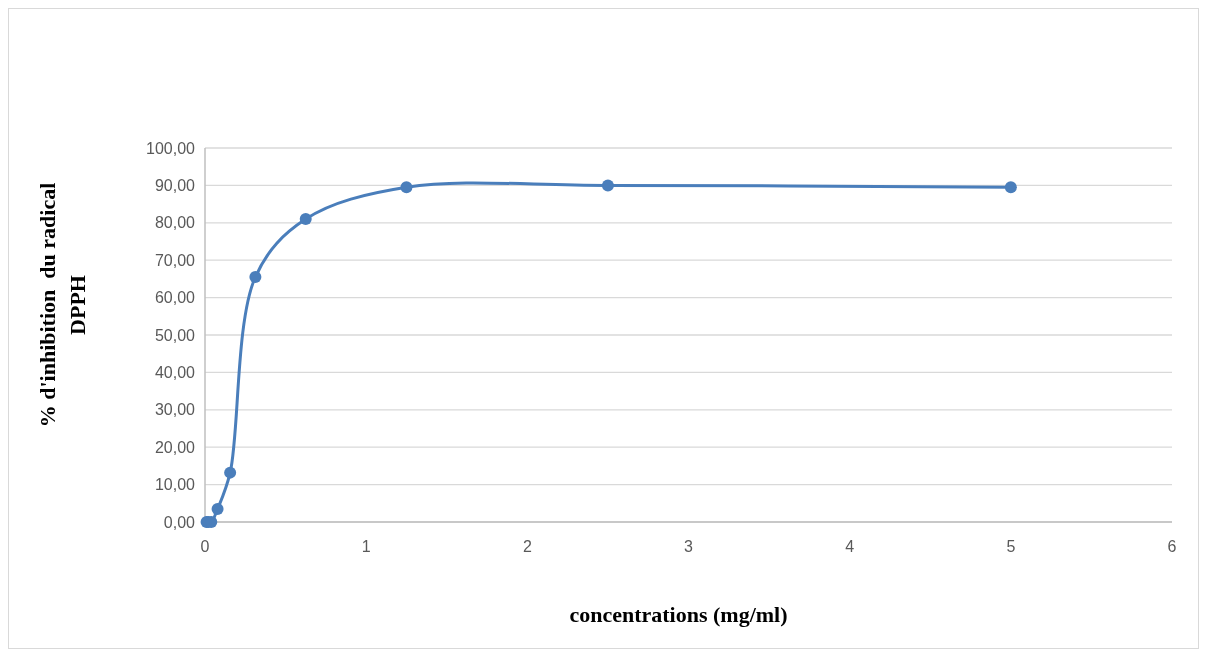 The image size is (1207, 657). I want to click on y-tick-label: 10,00, so click(175, 485).